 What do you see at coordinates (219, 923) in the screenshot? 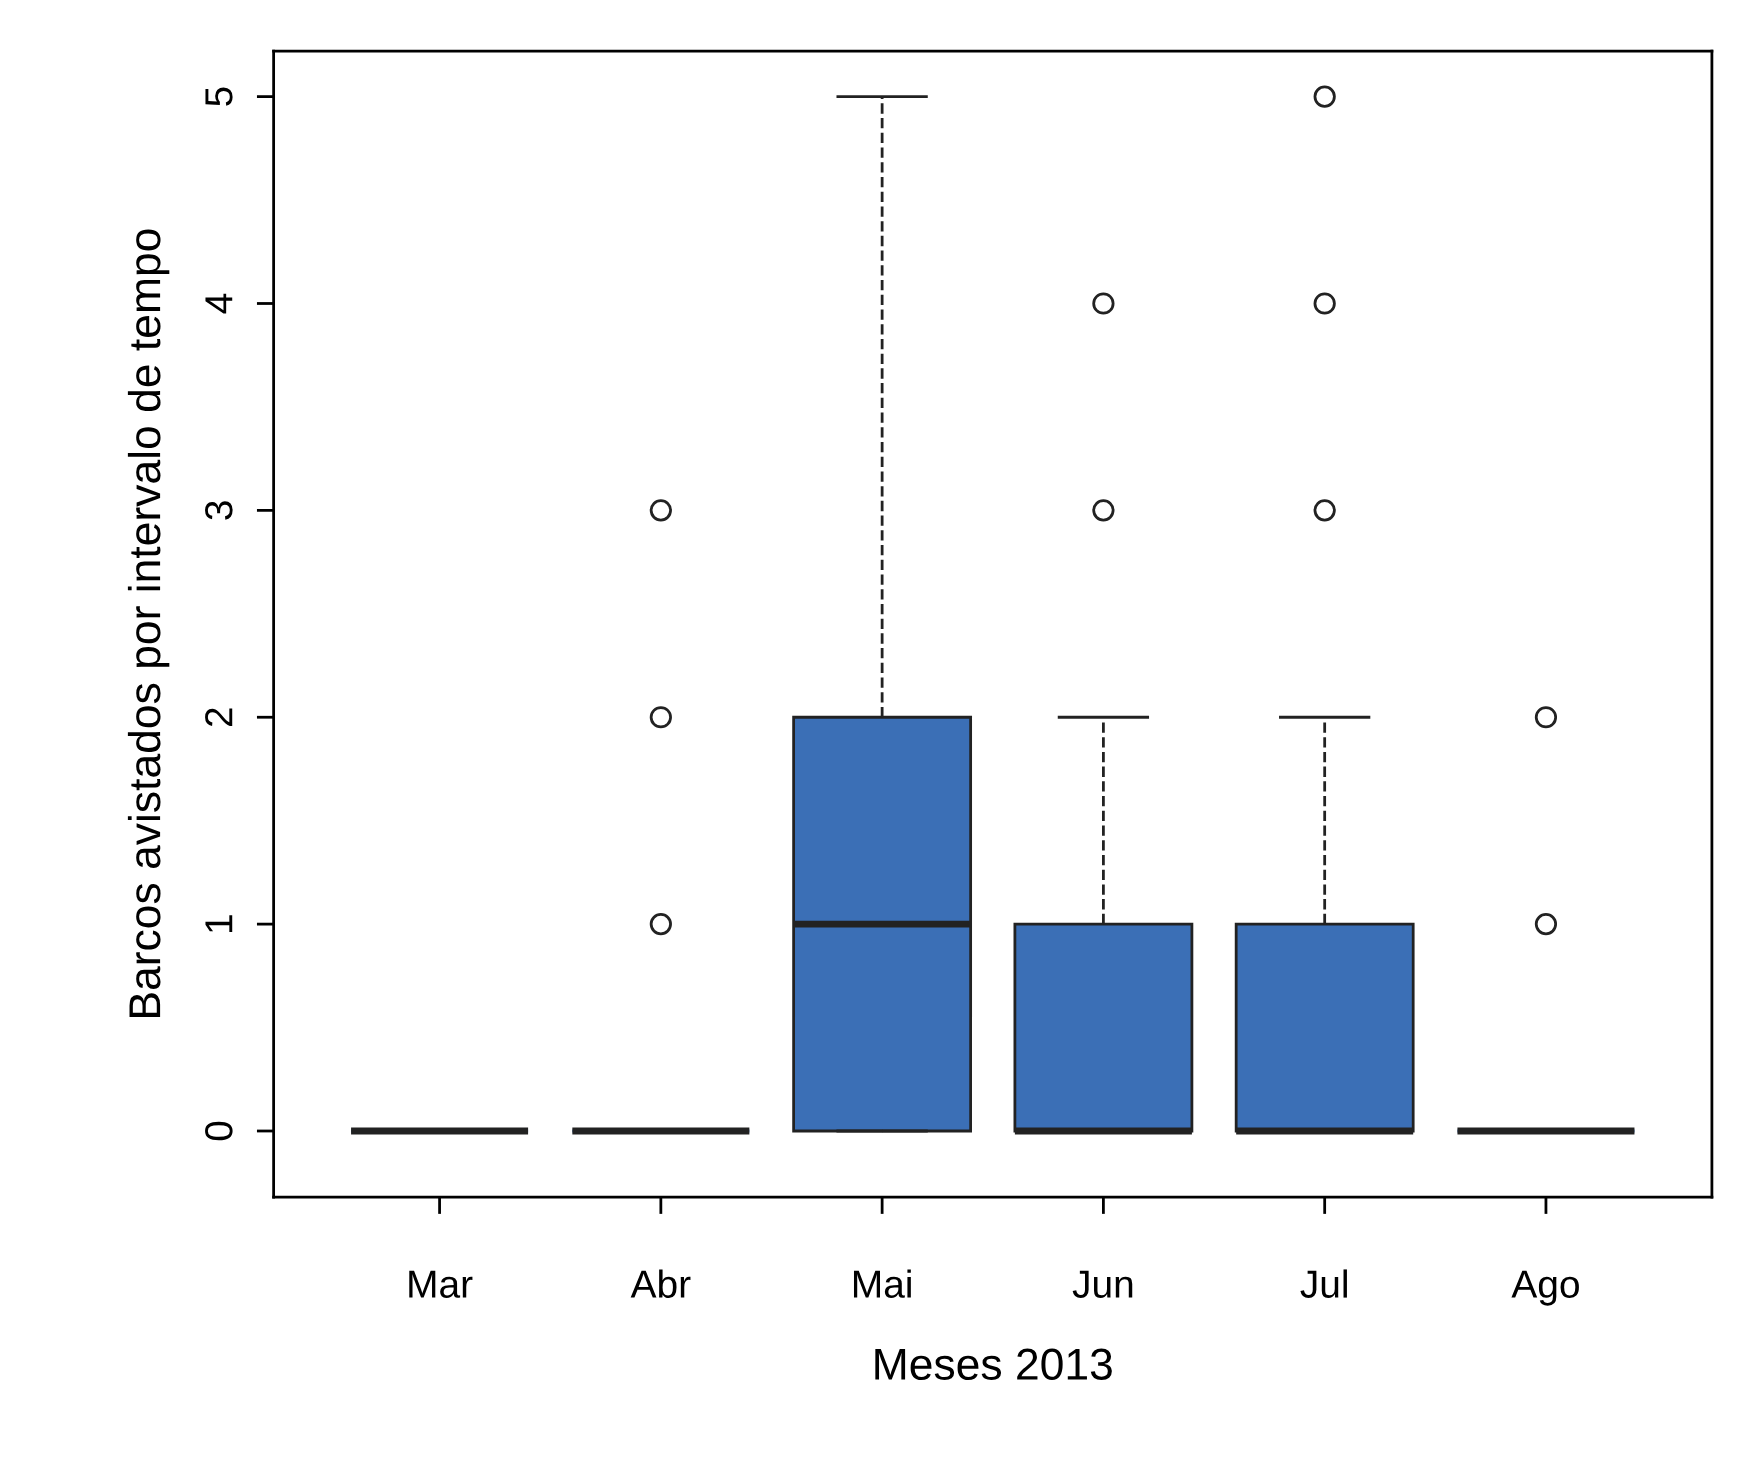
I see `y-tick-label: 1` at bounding box center [219, 923].